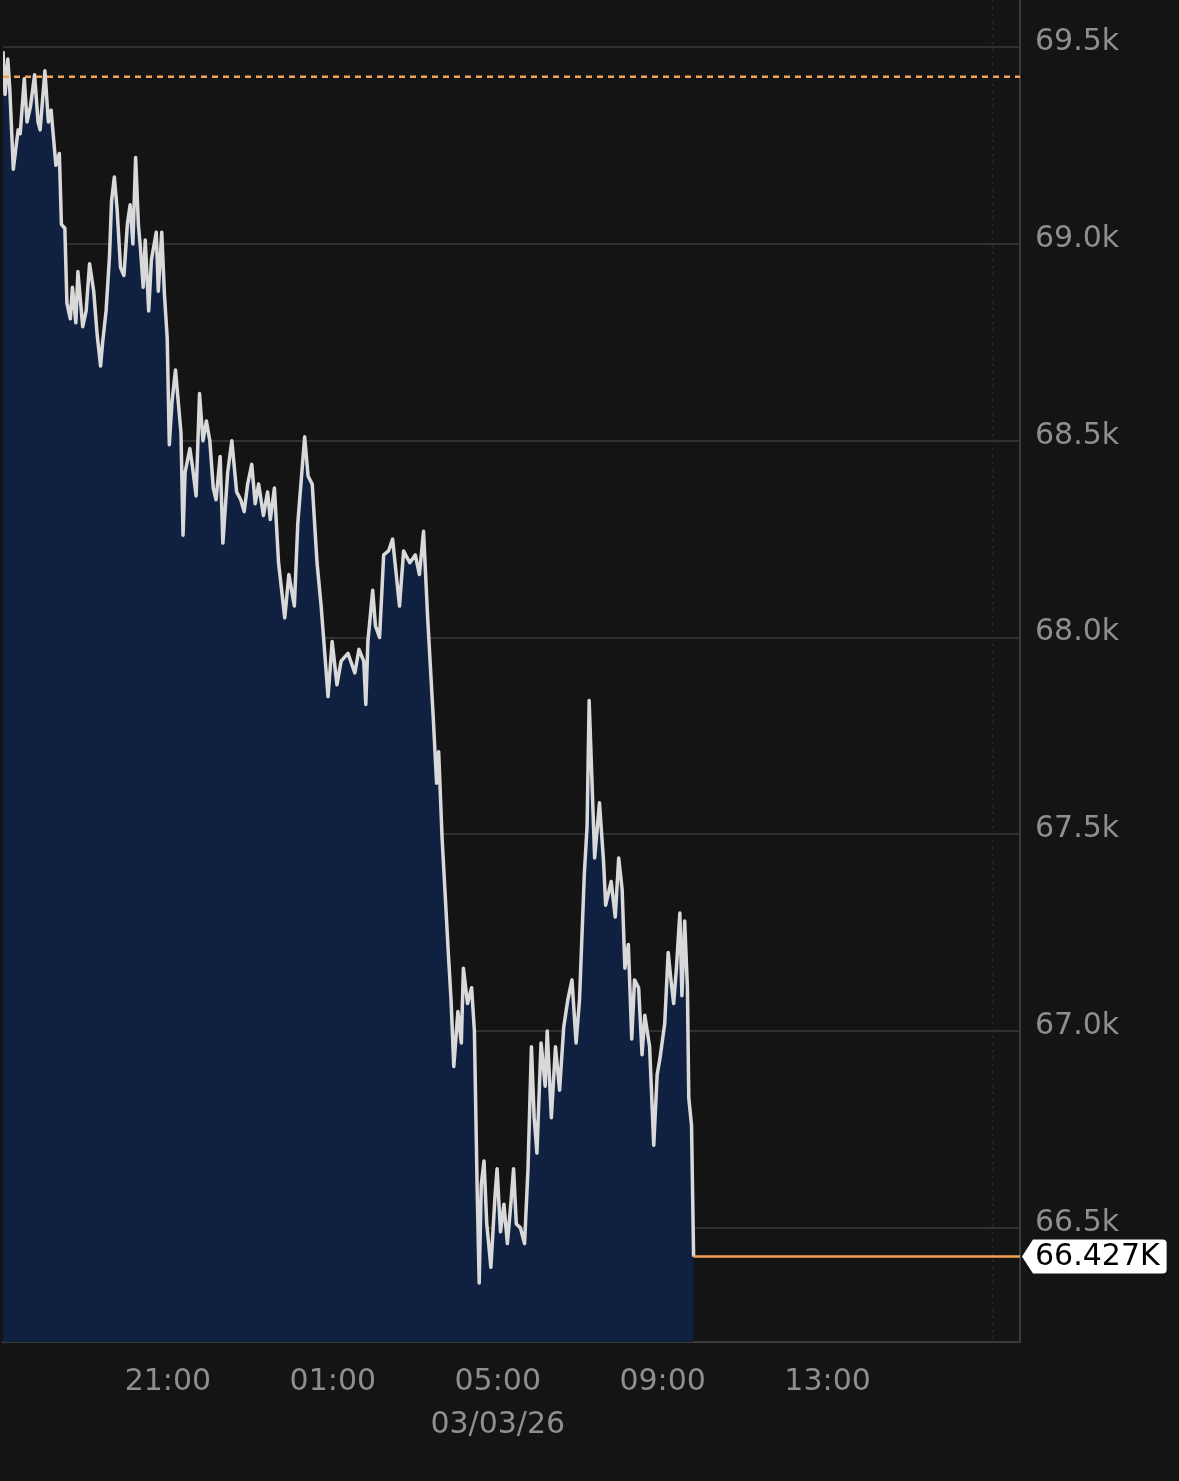 This screenshot has width=1179, height=1481. What do you see at coordinates (1077, 1023) in the screenshot?
I see `y-tick-label: 67.0k` at bounding box center [1077, 1023].